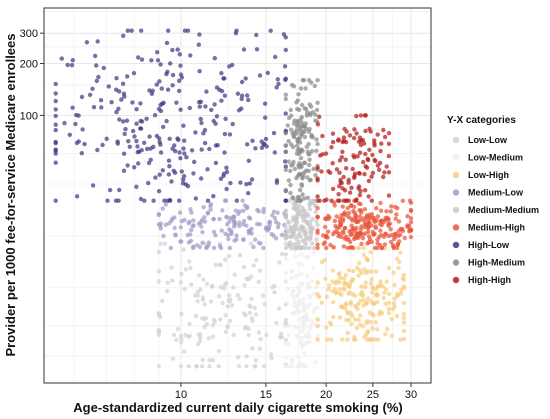 This screenshot has height=419, width=550. What do you see at coordinates (181, 395) in the screenshot?
I see `x-tick-label: 10` at bounding box center [181, 395].